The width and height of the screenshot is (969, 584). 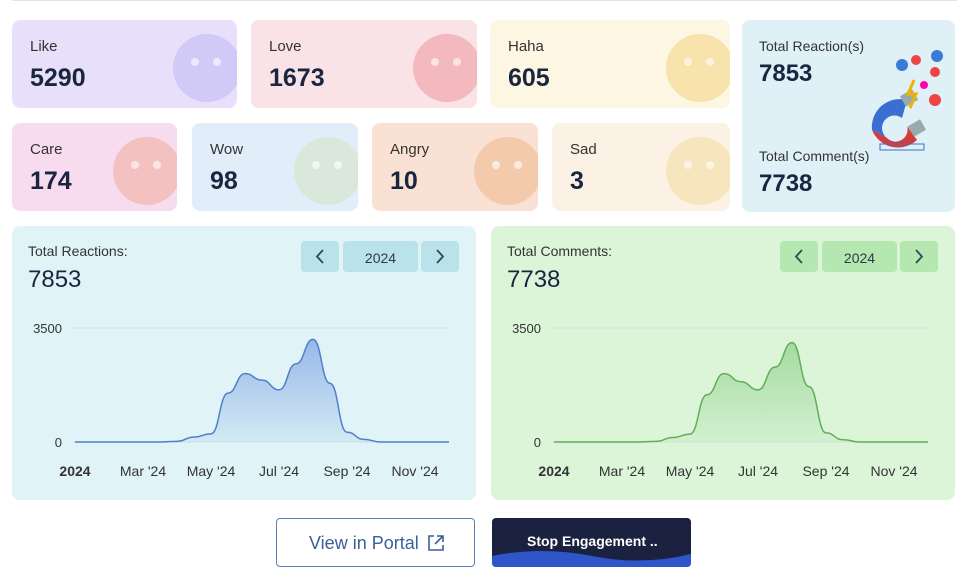 What do you see at coordinates (364, 64) in the screenshot?
I see `reaction-card: Love 1673` at bounding box center [364, 64].